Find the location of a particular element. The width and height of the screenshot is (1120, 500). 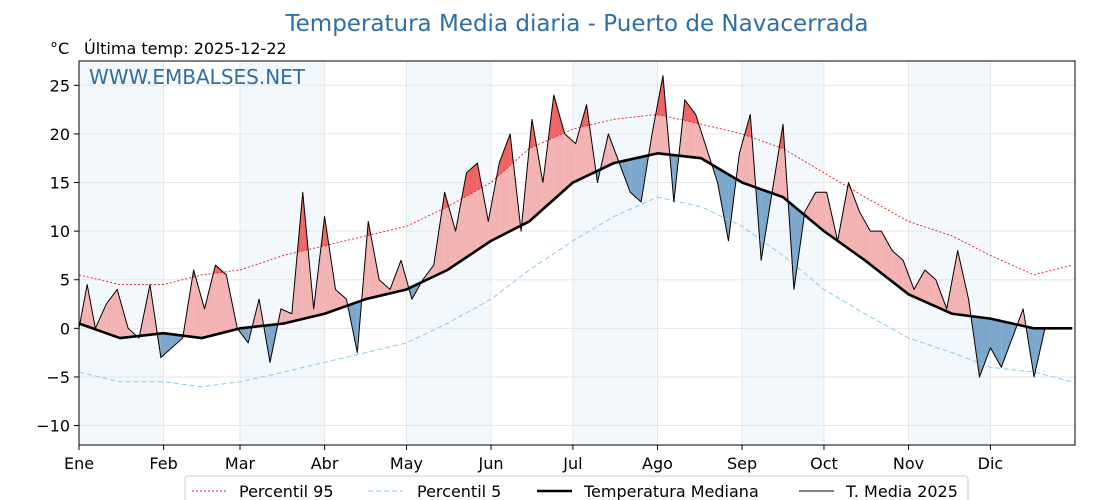

x-tick-label: Ago is located at coordinates (657, 463).